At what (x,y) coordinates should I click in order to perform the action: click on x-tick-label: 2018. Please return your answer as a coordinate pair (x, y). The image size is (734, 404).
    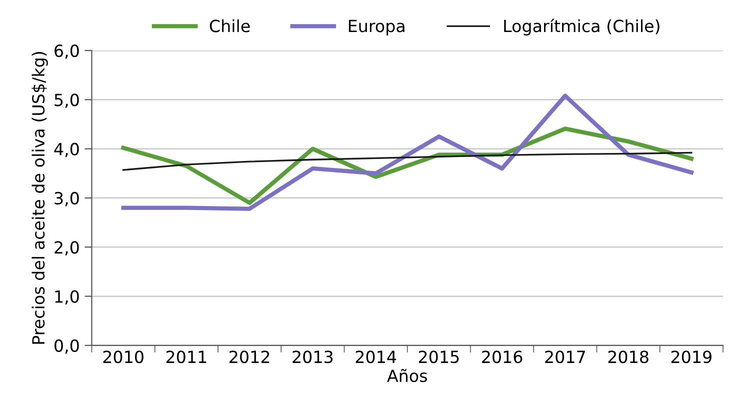
    Looking at the image, I should click on (628, 357).